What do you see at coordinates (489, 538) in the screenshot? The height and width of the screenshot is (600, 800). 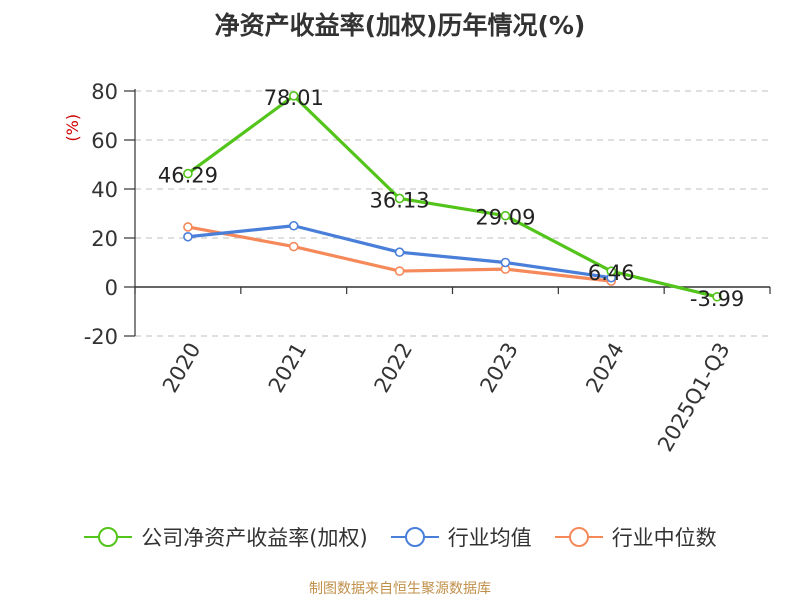 I see `legend-label: 行业均值` at bounding box center [489, 538].